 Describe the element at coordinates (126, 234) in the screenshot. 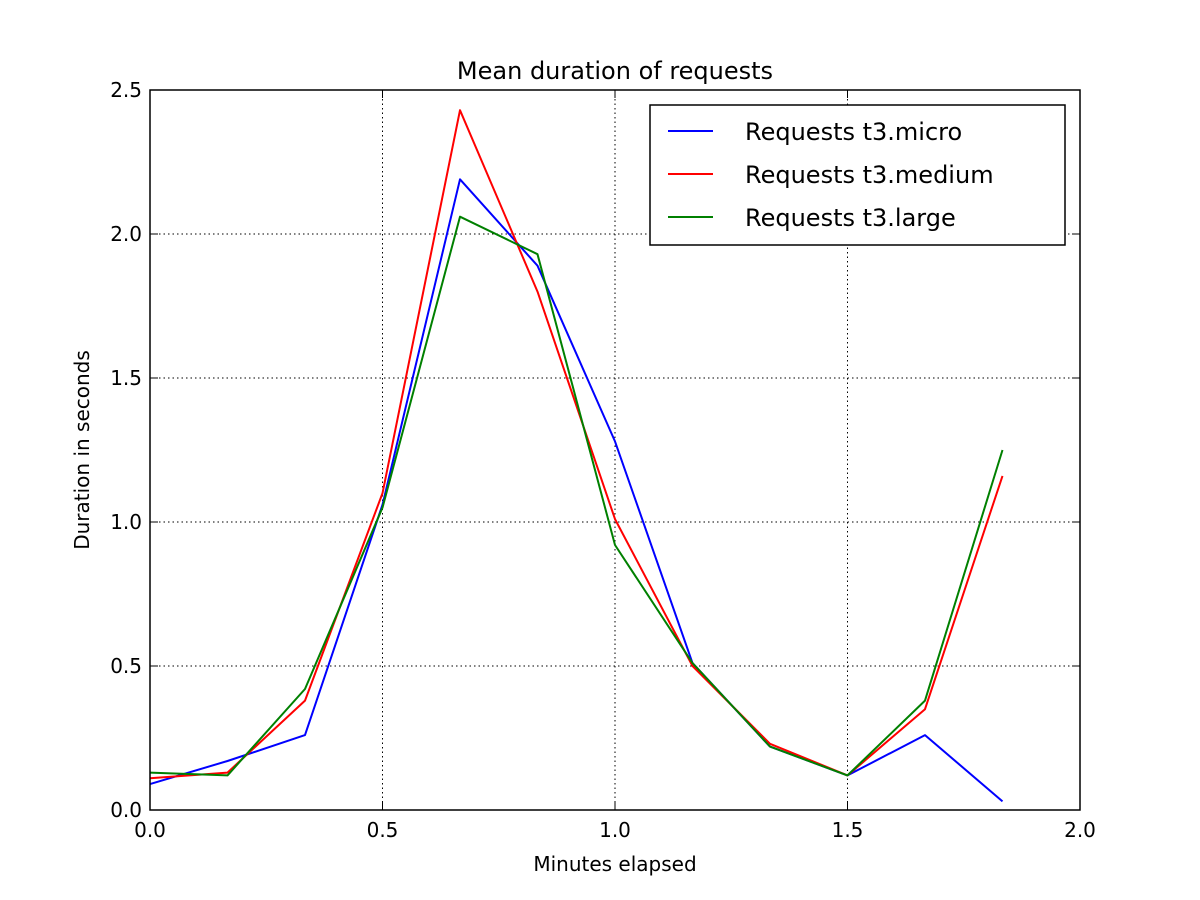

I see `y-tick-label: 2.0` at that location.